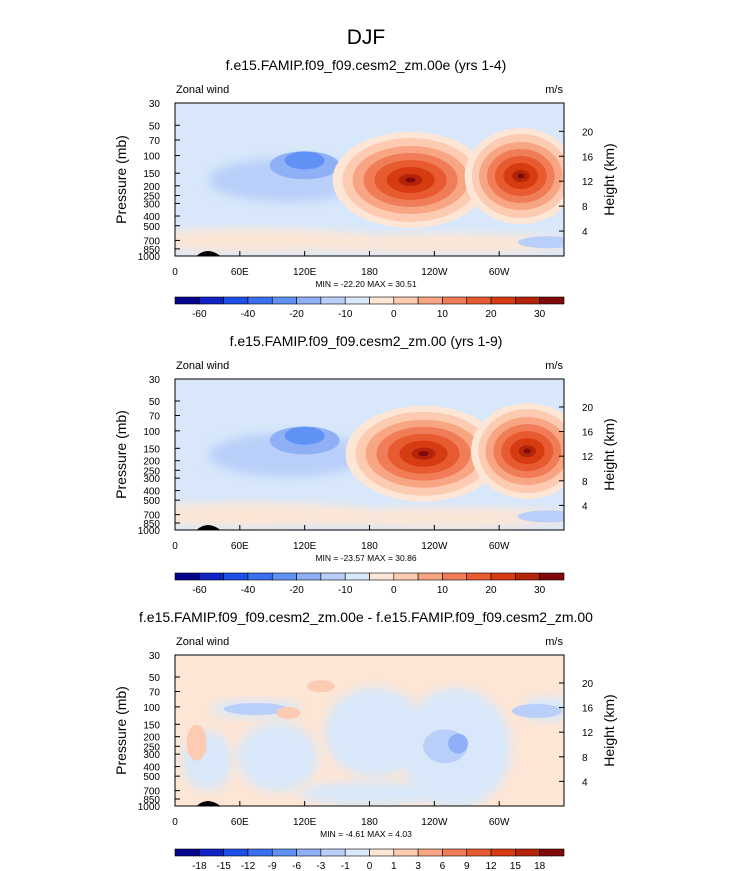  I want to click on low-westerly-band, so click(439, 243).